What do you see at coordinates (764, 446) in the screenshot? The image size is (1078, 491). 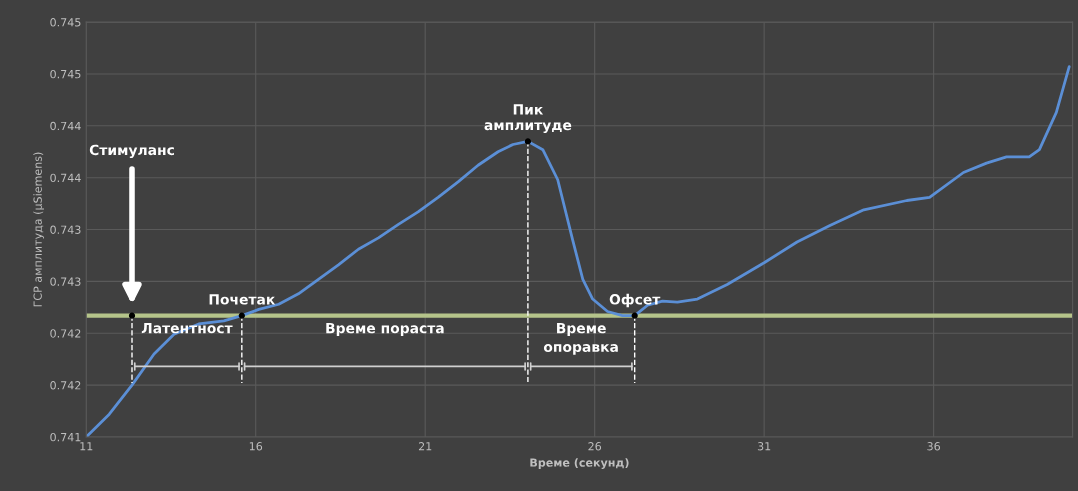 I see `x-tick-label: 31` at bounding box center [764, 446].